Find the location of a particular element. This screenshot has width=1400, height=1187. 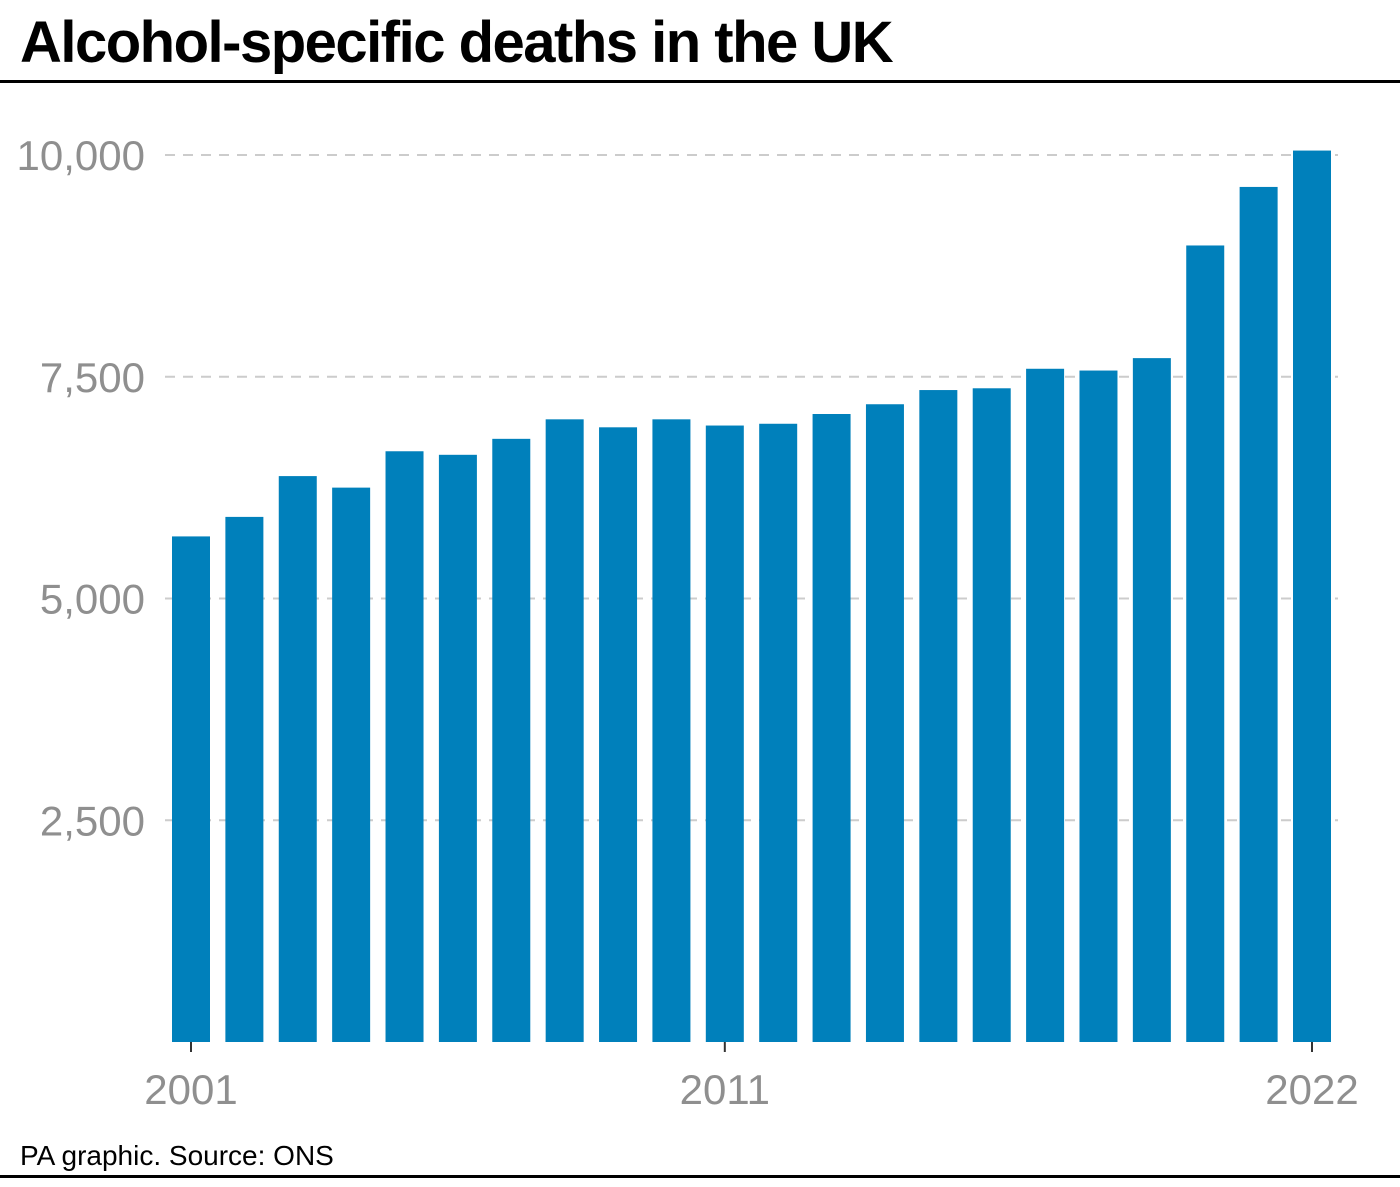

bar-2003 is located at coordinates (297, 759).